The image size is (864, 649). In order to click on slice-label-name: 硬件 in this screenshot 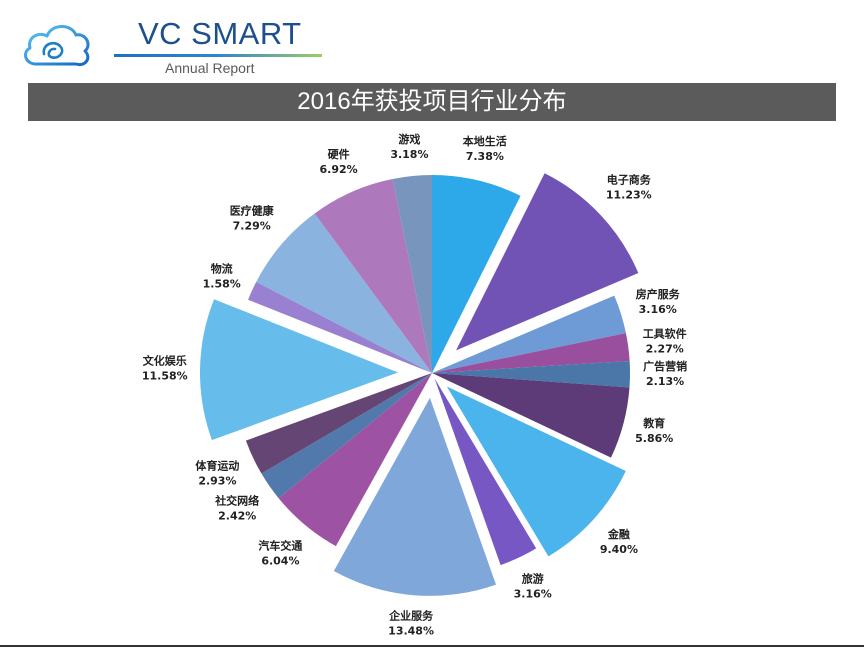, I will do `click(339, 154)`.